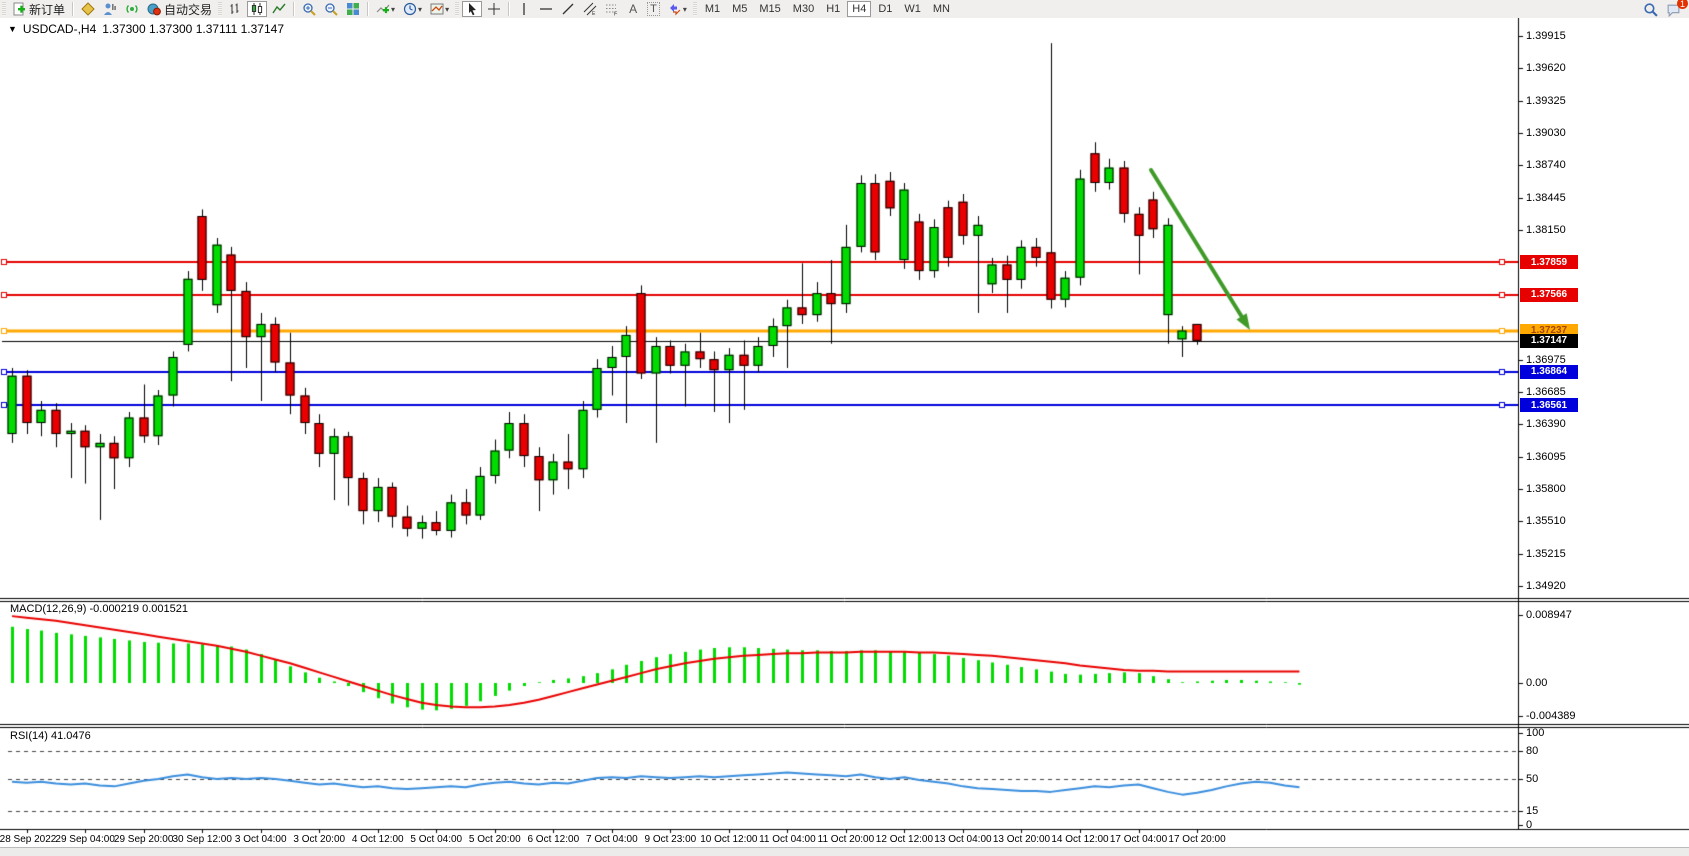 This screenshot has width=1689, height=856. Describe the element at coordinates (833, 9) in the screenshot. I see `tab-h1: H1` at that location.